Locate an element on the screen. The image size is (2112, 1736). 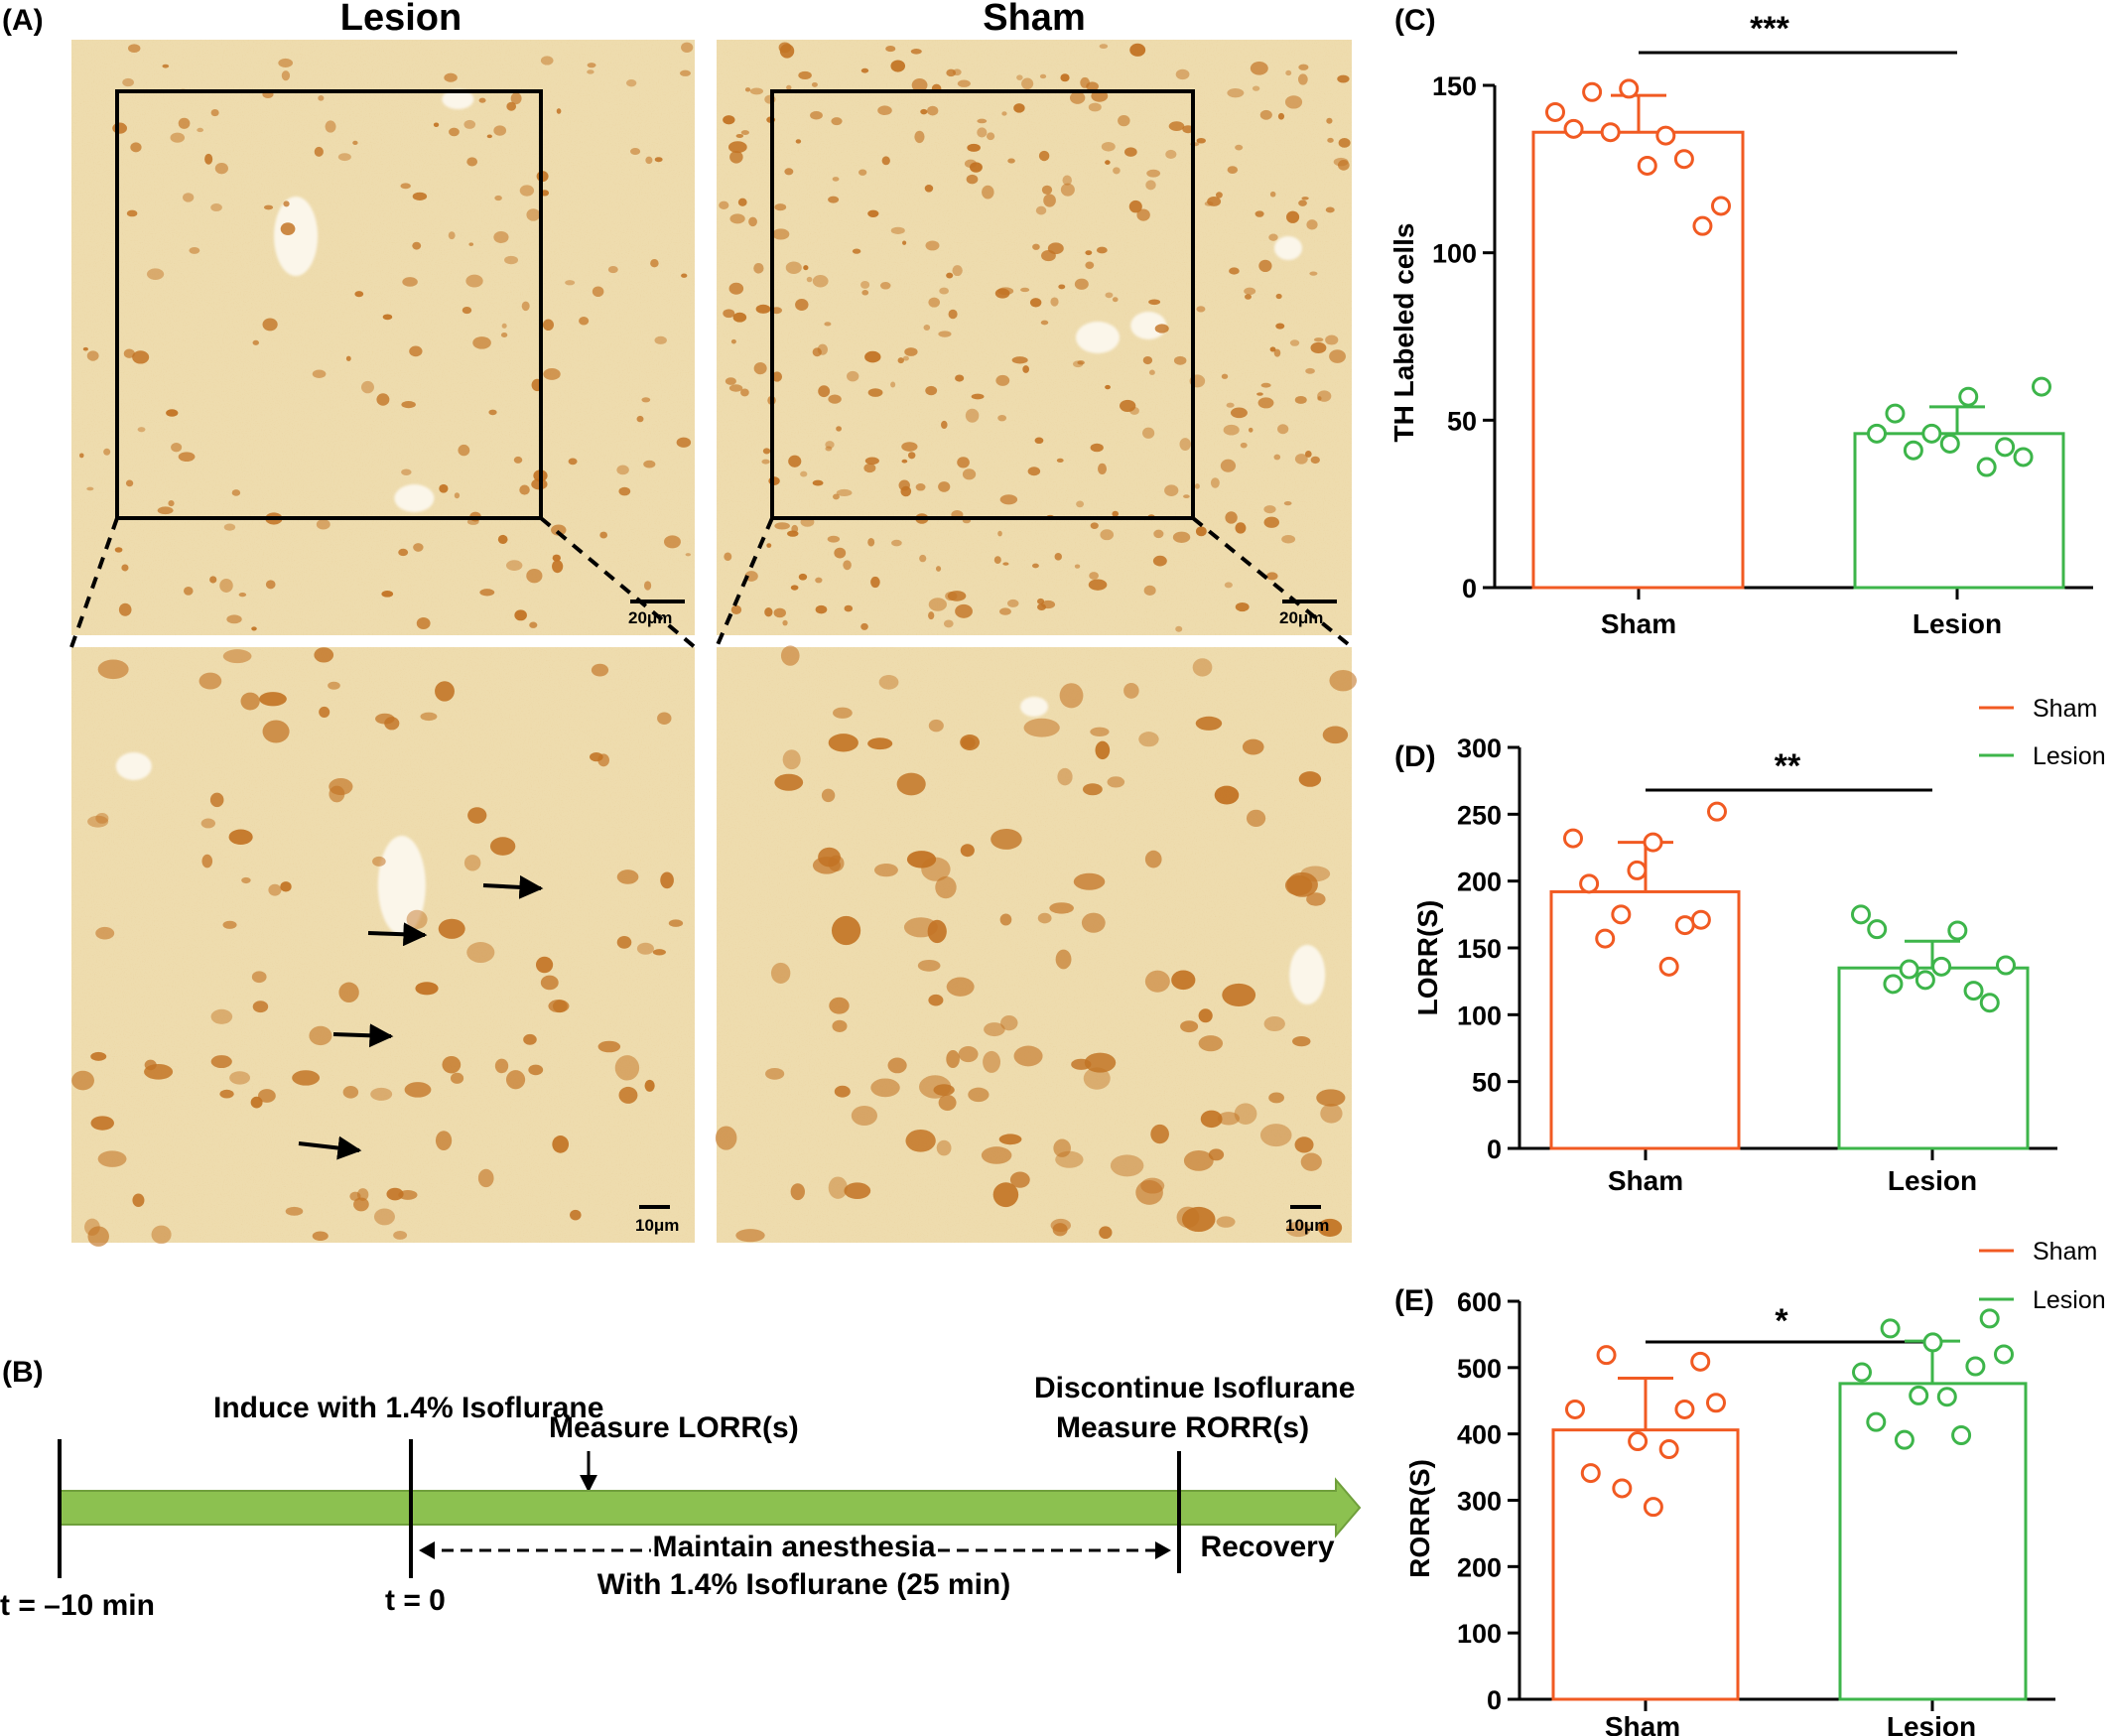
legend-e: Sham Lesion is located at coordinates (2042, 1276).